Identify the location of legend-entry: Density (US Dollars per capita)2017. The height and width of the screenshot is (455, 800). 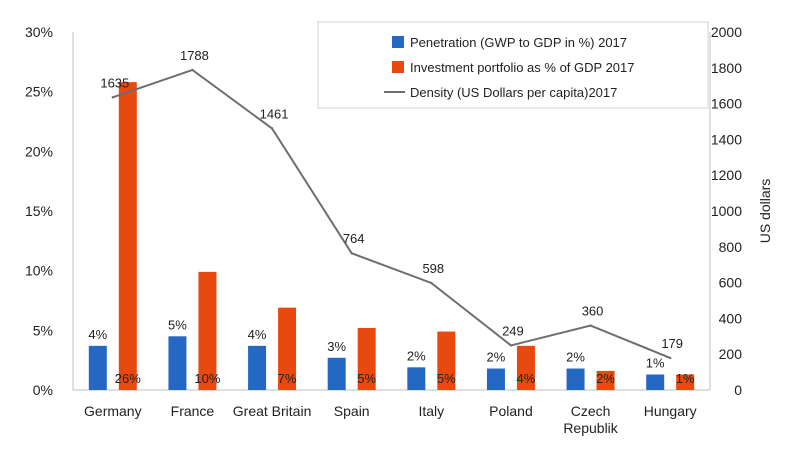
(513, 92).